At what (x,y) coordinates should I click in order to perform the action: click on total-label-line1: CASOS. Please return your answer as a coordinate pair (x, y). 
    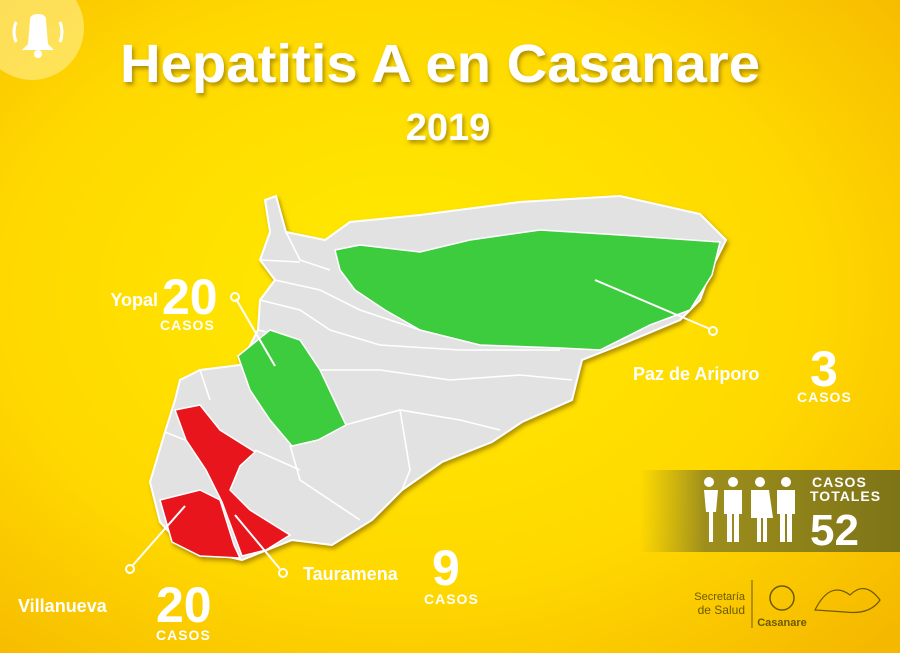
    Looking at the image, I should click on (839, 482).